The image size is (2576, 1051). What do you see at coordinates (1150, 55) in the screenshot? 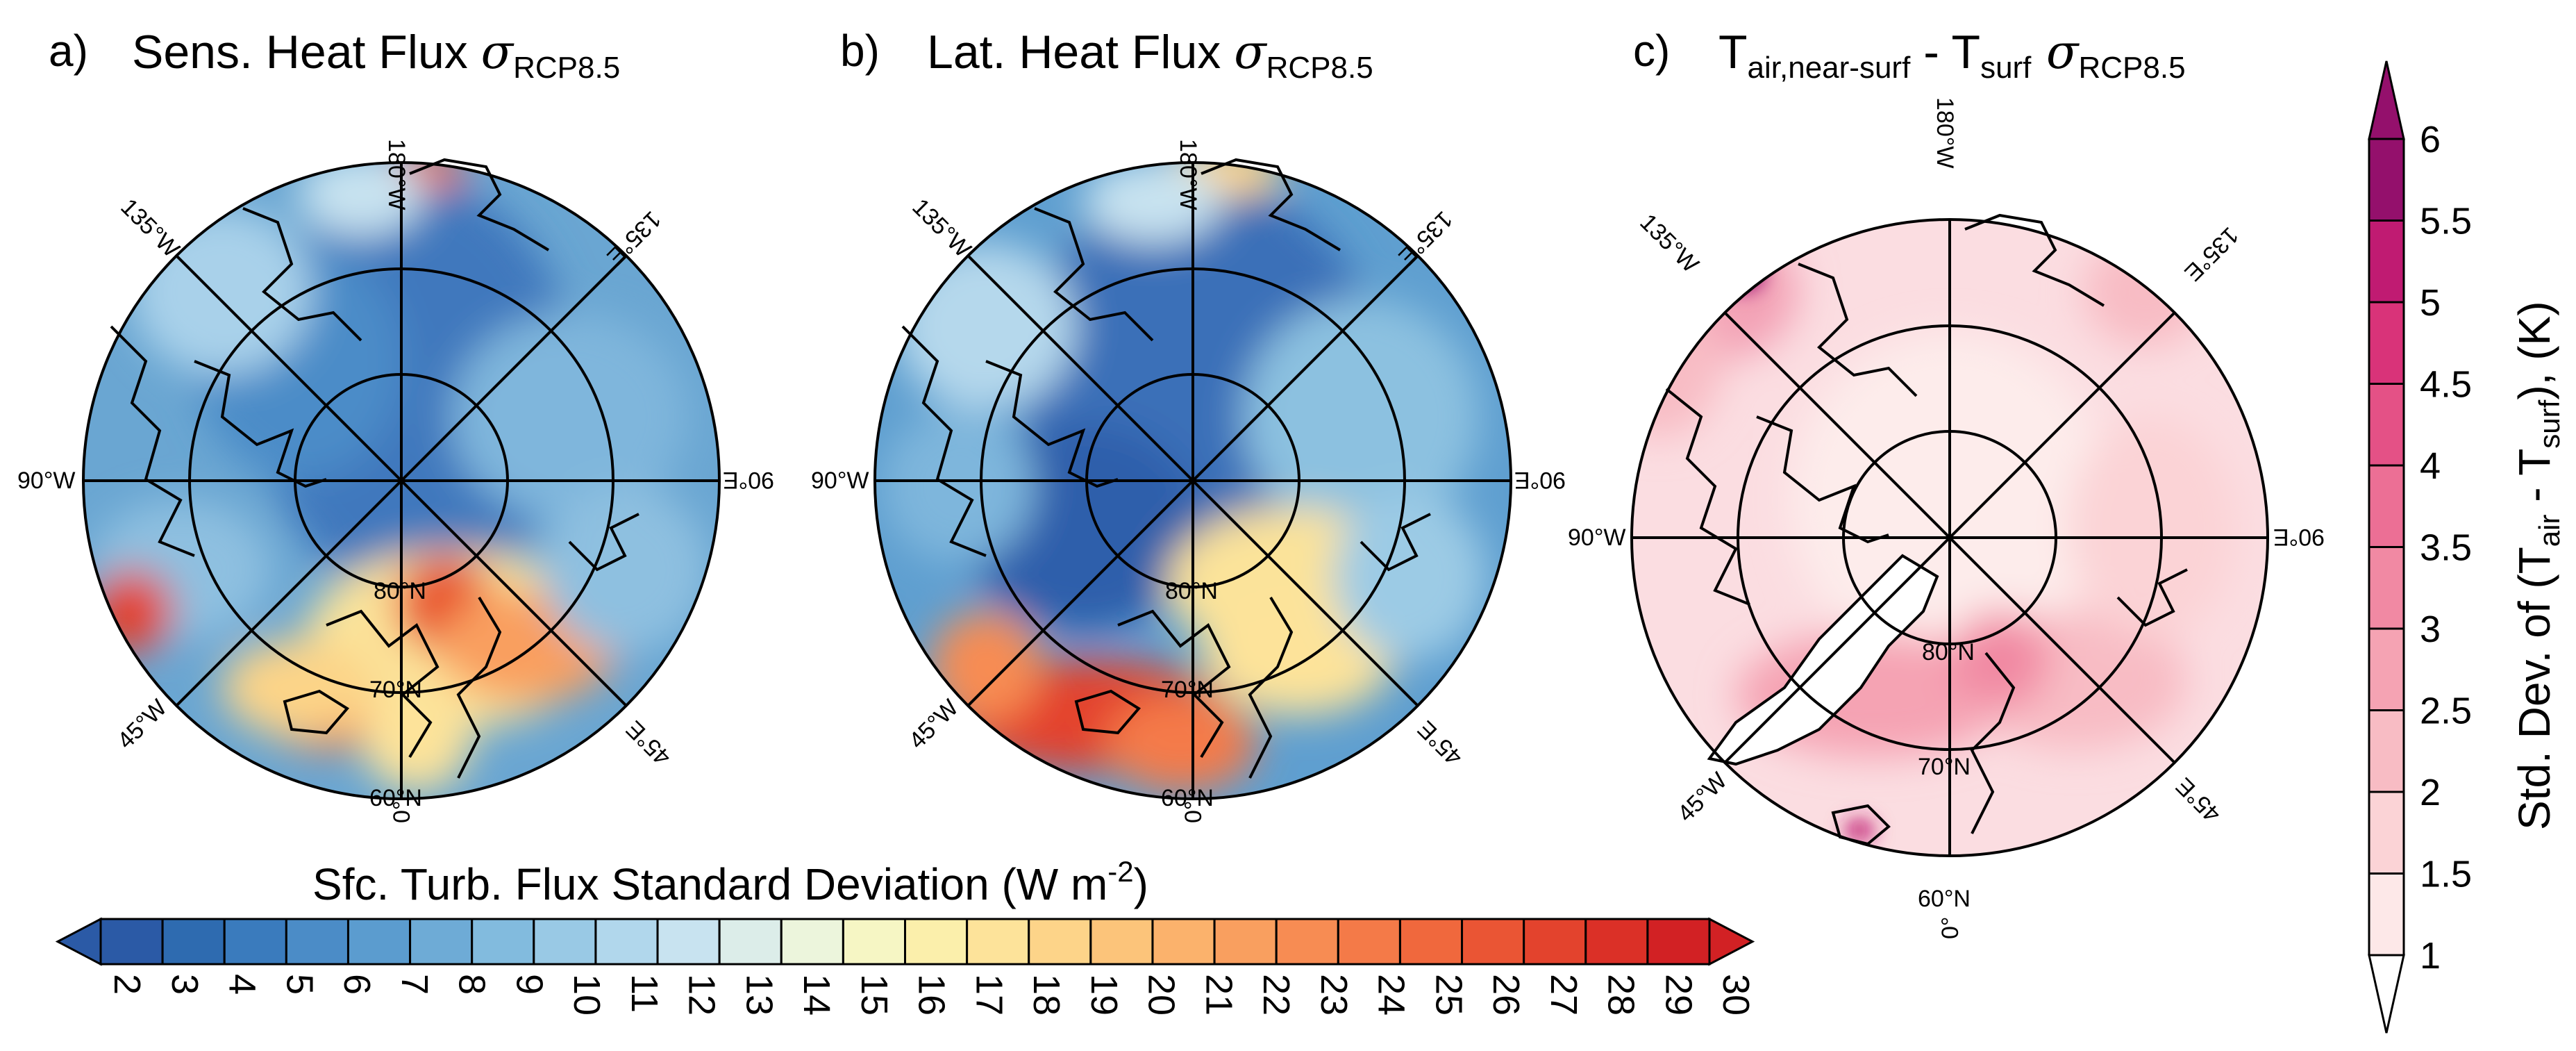
I see `panel-b-title: Lat. Heat Flux σRCP8.5` at bounding box center [1150, 55].